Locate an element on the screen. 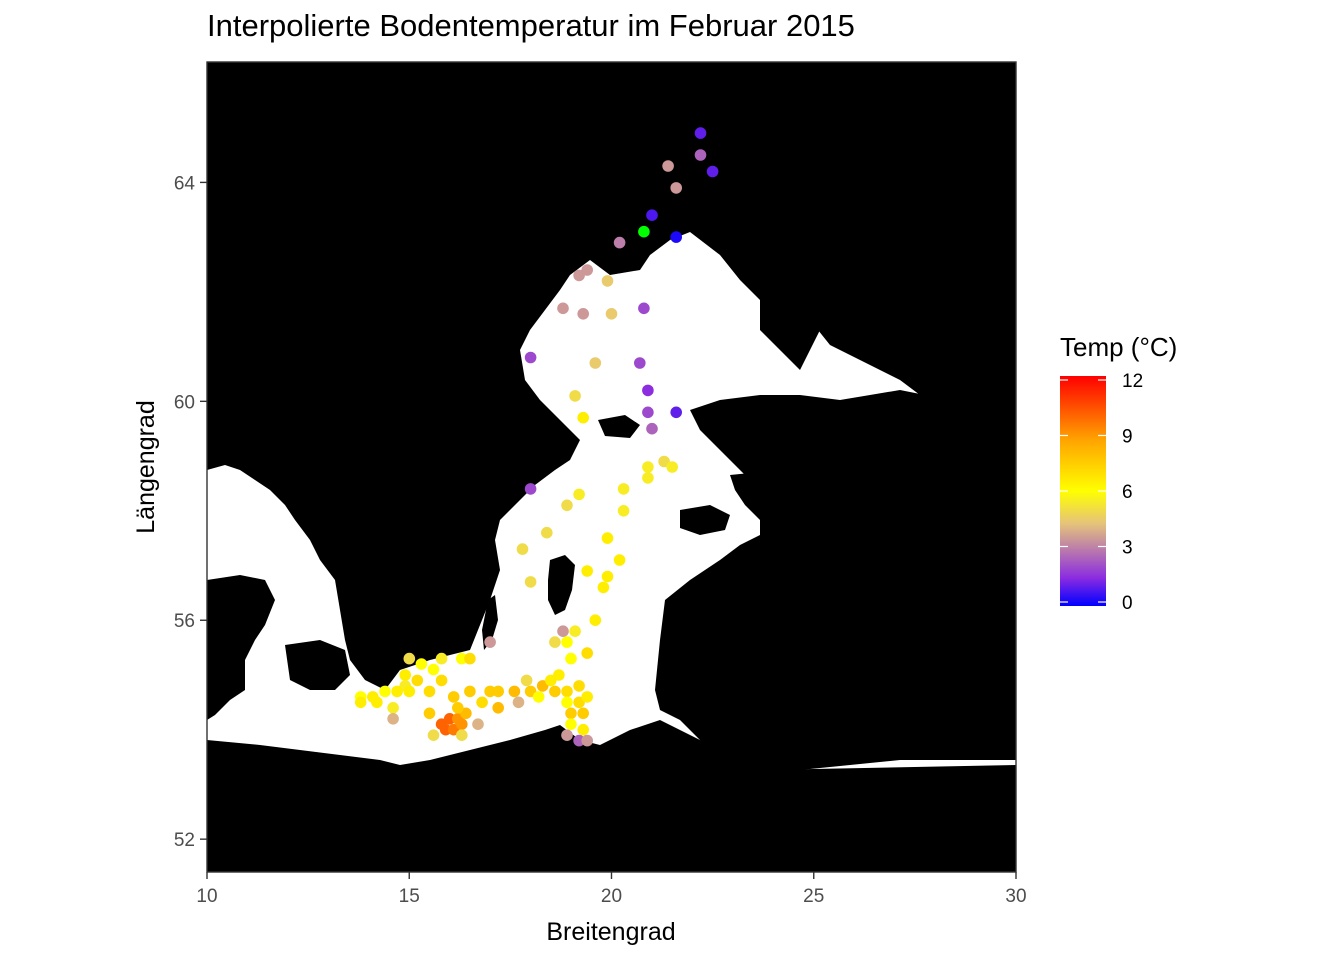  x-tick-label: 30 is located at coordinates (1015, 896).